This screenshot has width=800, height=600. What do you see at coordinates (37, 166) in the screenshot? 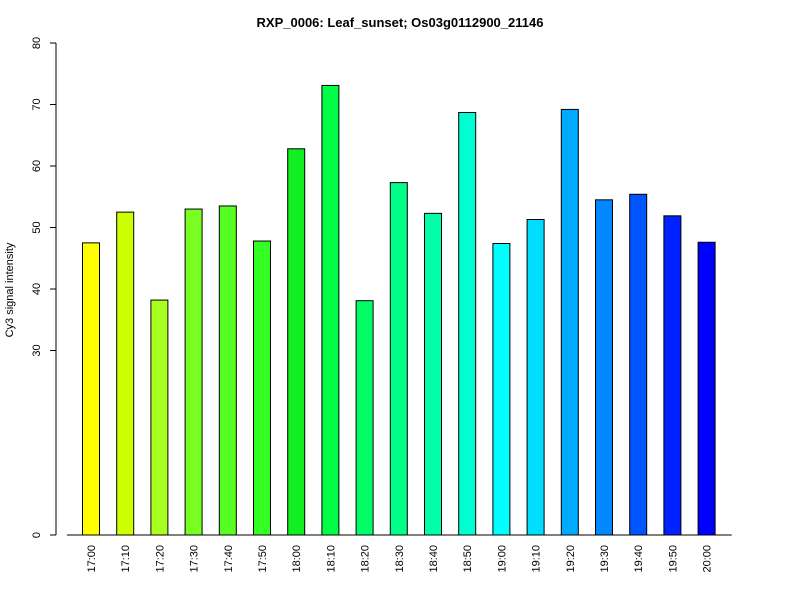
I see `y-tick-label: 60` at bounding box center [37, 166].